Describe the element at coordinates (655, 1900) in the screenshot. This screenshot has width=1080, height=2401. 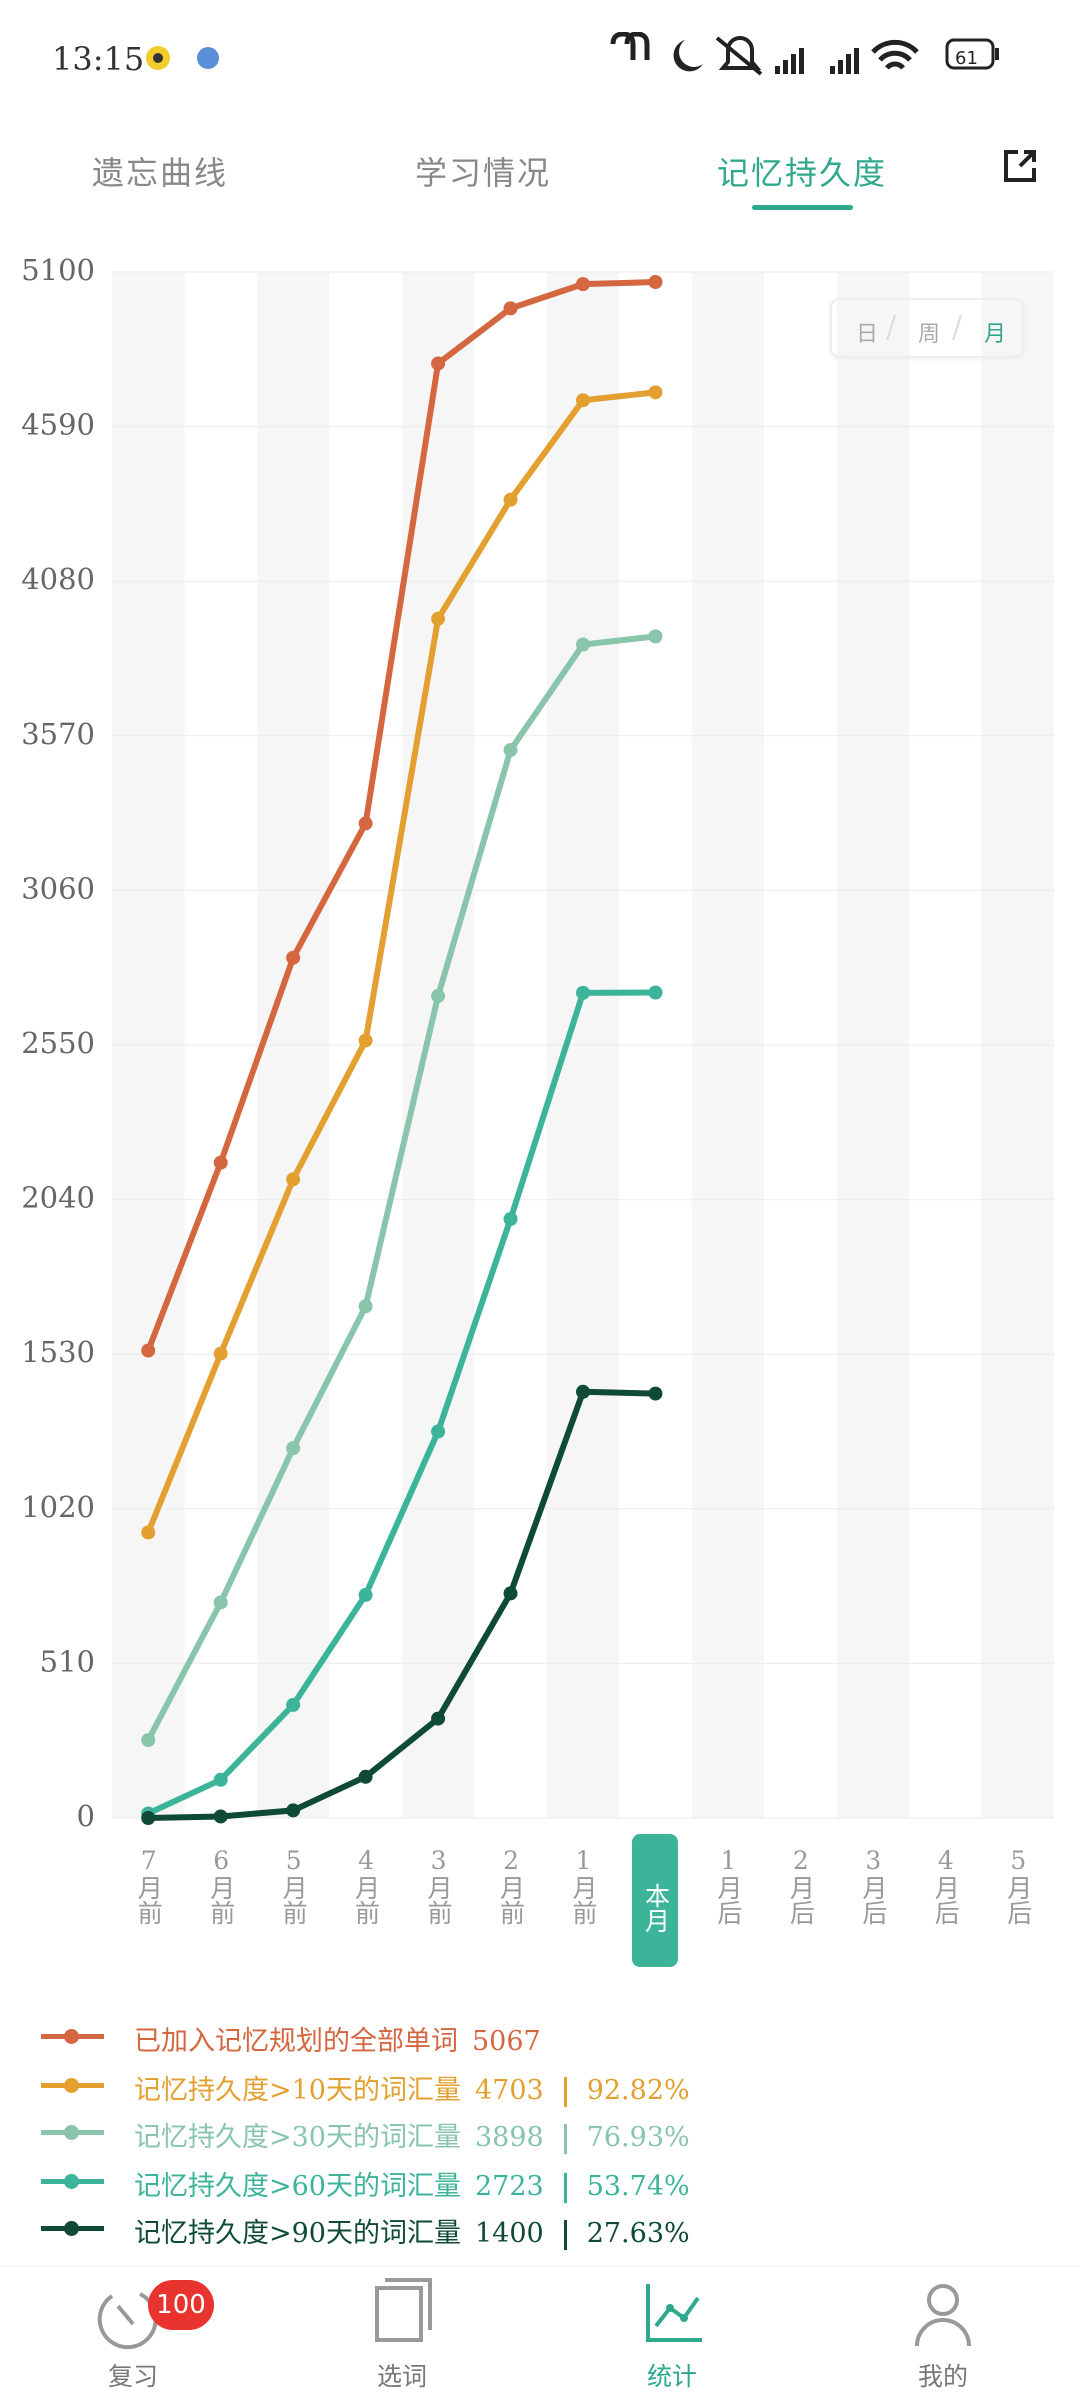
I see `x-tick-label-current: 本月` at that location.